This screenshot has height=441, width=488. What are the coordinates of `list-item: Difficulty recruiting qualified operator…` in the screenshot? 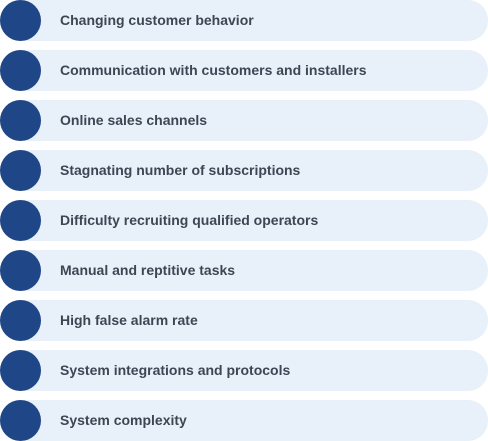 It's located at (244, 220).